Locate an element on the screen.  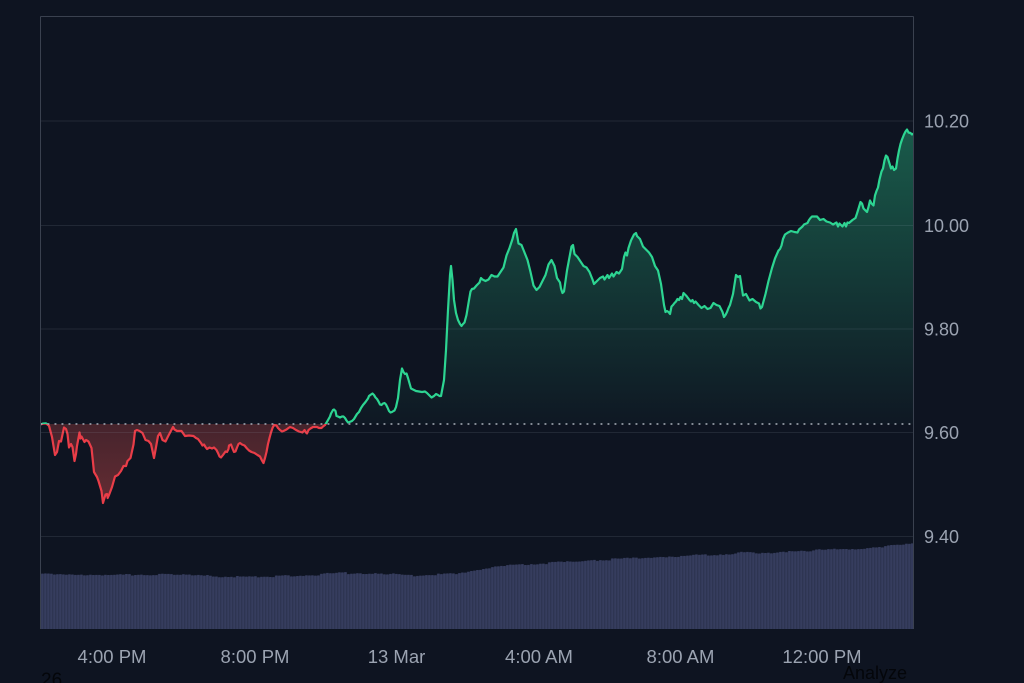
svg-text: 13 Mar is located at coordinates (397, 656).